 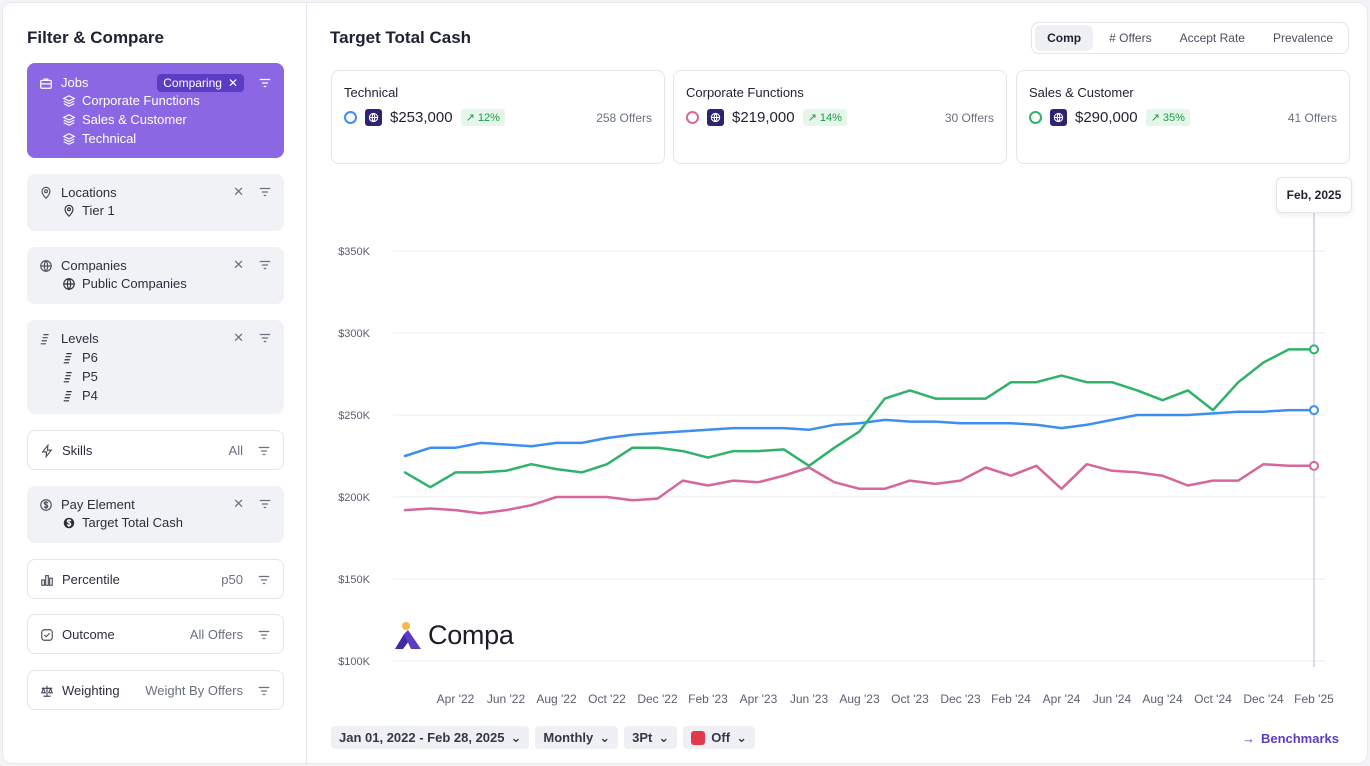 I want to click on heart-icon, so click(x=698, y=737).